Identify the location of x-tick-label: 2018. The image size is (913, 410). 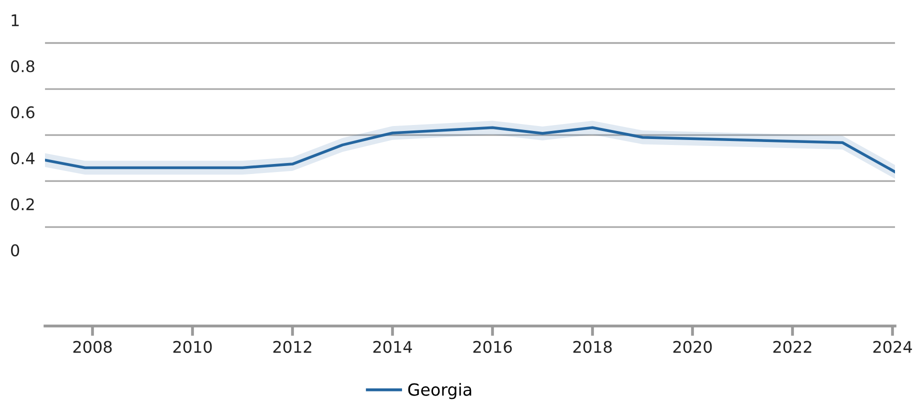
(592, 346).